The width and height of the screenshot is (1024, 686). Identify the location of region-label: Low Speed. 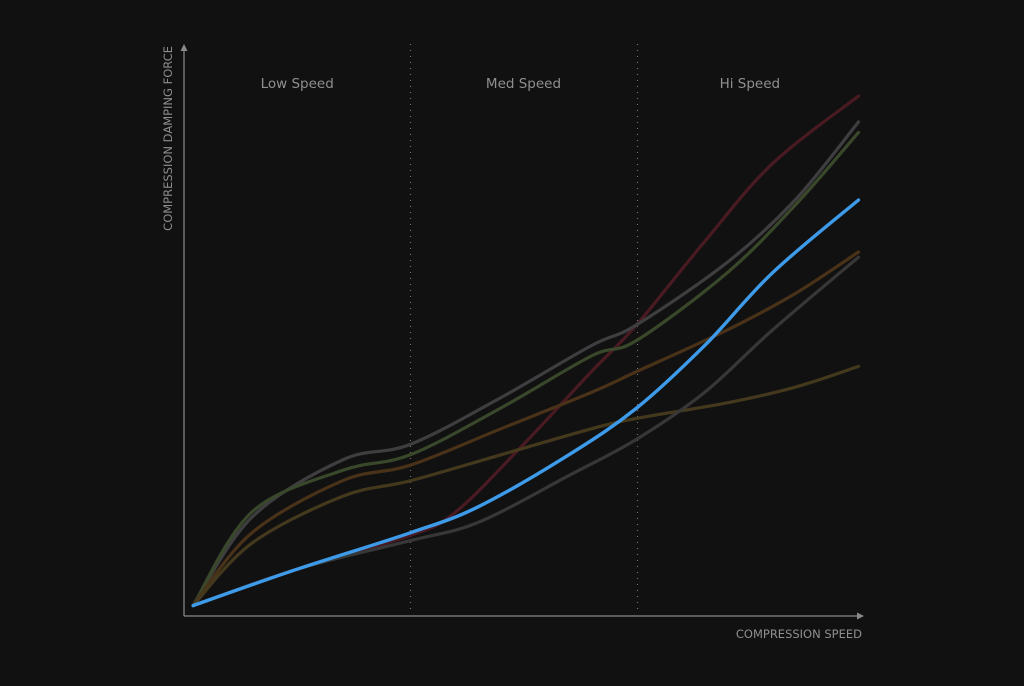
(297, 84).